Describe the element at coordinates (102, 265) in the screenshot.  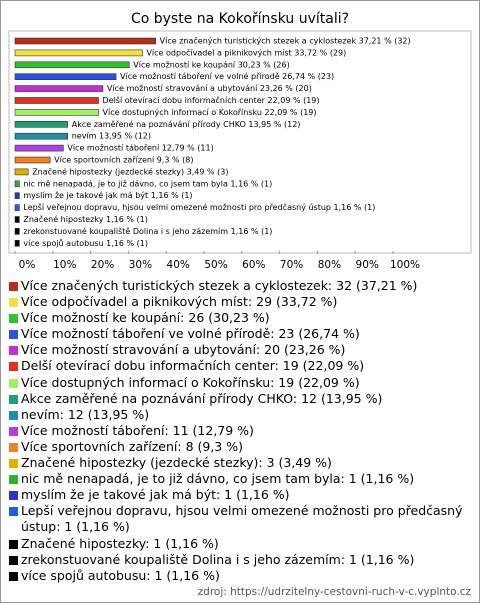
I see `x-tick-label: 20%` at that location.